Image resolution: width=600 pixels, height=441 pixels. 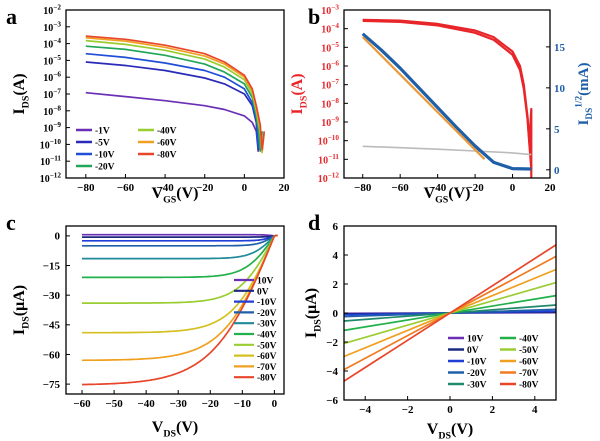 What do you see at coordinates (314, 16) in the screenshot?
I see `panel-letter-b: b` at bounding box center [314, 16].